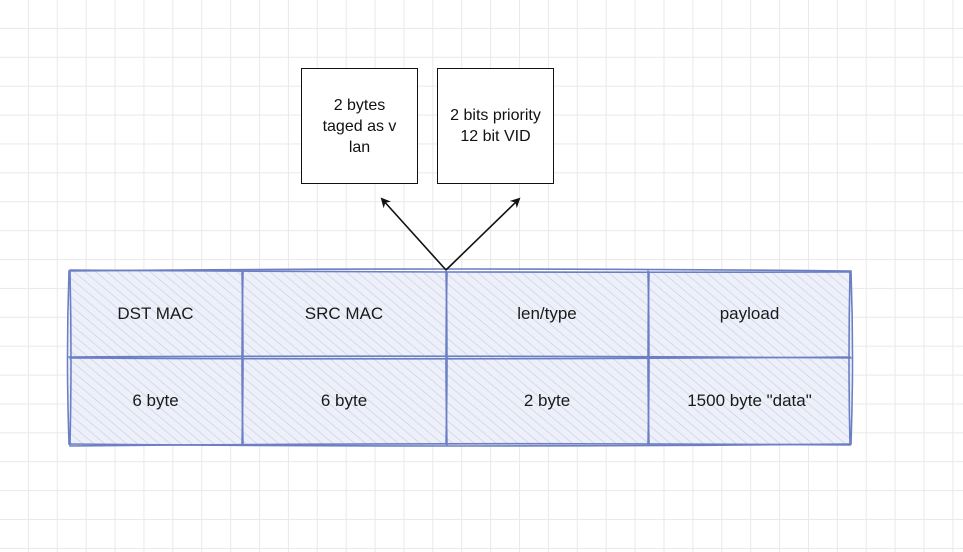  What do you see at coordinates (483, 234) in the screenshot?
I see `arrow-to-priority-box` at bounding box center [483, 234].